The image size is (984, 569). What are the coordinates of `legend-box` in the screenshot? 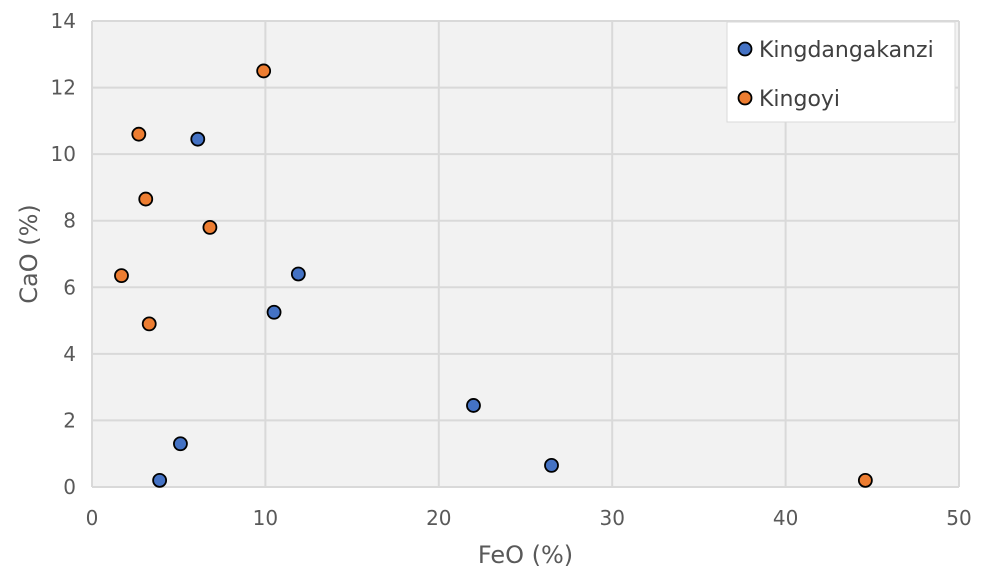 It's located at (841, 72).